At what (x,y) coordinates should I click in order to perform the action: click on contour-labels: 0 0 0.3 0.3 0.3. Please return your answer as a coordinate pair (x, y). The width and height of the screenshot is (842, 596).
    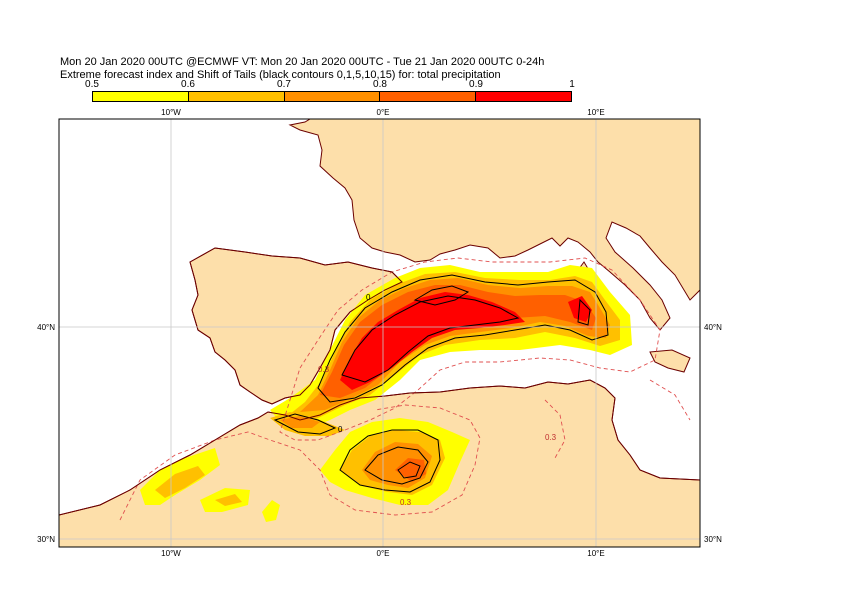
    Looking at the image, I should click on (437, 400).